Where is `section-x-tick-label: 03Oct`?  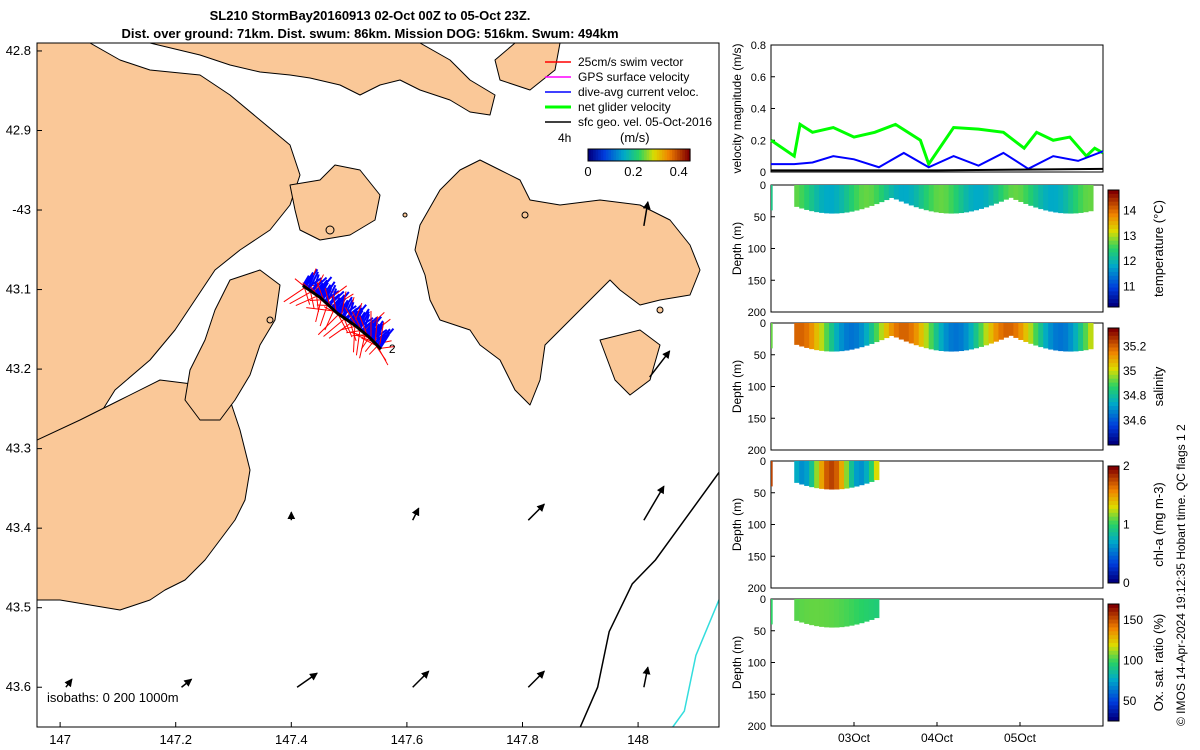 section-x-tick-label: 03Oct is located at coordinates (854, 738).